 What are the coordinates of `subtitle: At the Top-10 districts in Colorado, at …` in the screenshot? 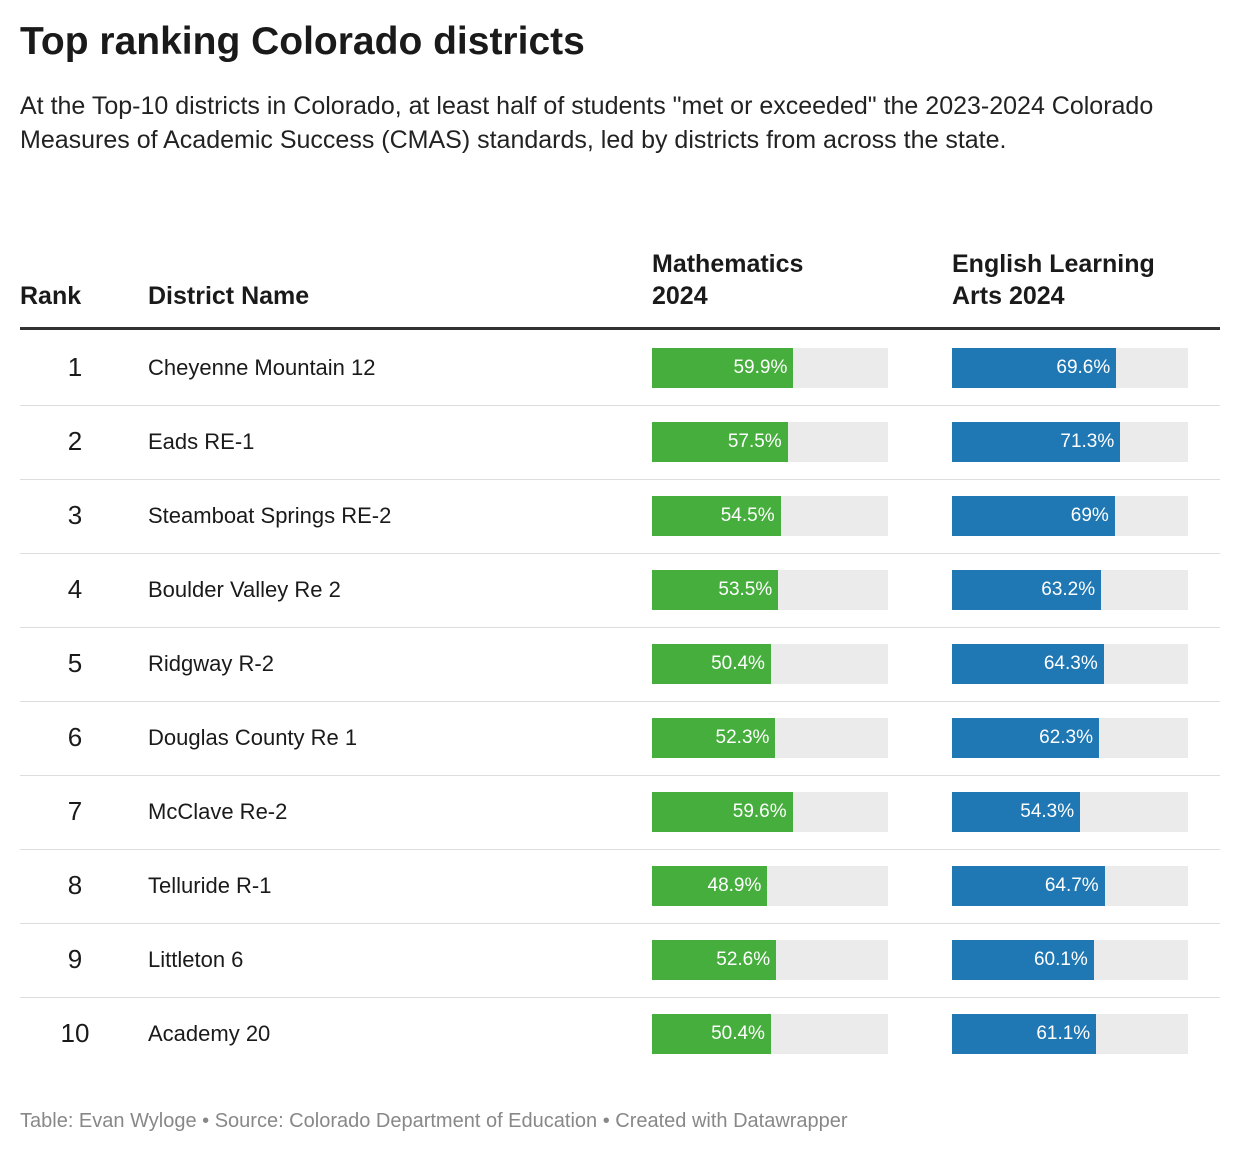 It's located at (587, 123).